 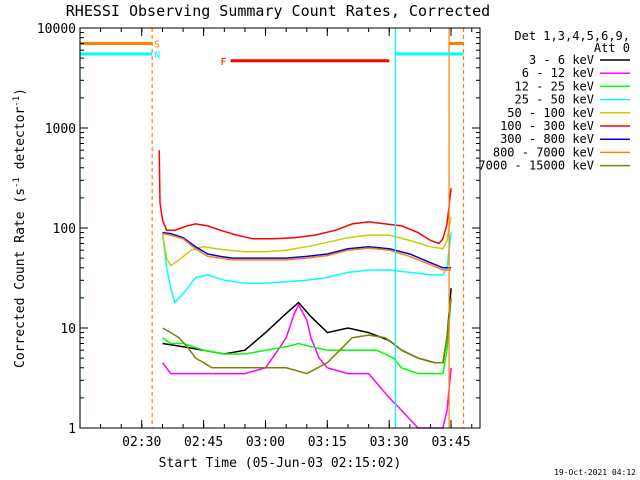 What do you see at coordinates (389, 442) in the screenshot?
I see `x-tick-label-4: 03:30` at bounding box center [389, 442].